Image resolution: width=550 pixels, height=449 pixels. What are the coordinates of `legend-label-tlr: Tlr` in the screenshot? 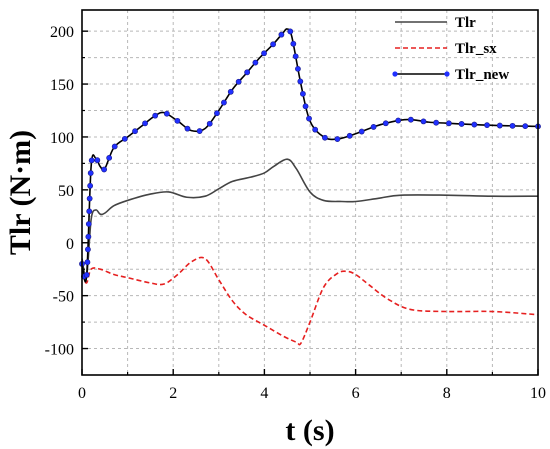 It's located at (465, 23).